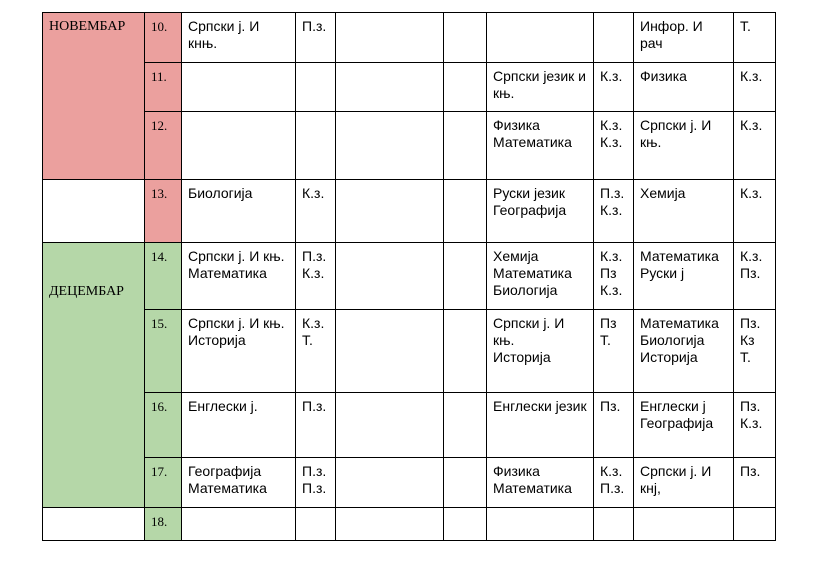 The width and height of the screenshot is (821, 579). What do you see at coordinates (754, 37) in the screenshot?
I see `test-type-cell: Т.` at bounding box center [754, 37].